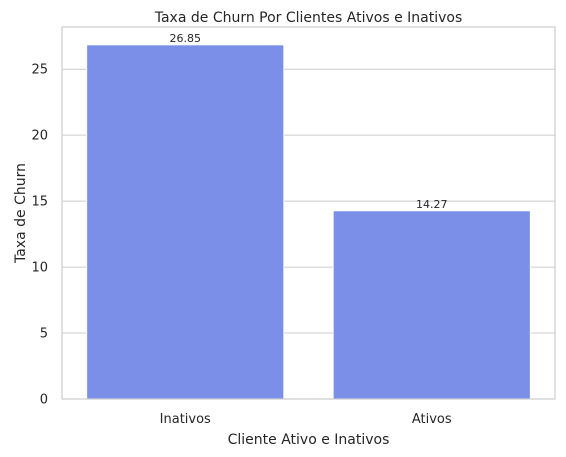 This screenshot has width=566, height=457. I want to click on y-tick-label: 10, so click(39, 268).